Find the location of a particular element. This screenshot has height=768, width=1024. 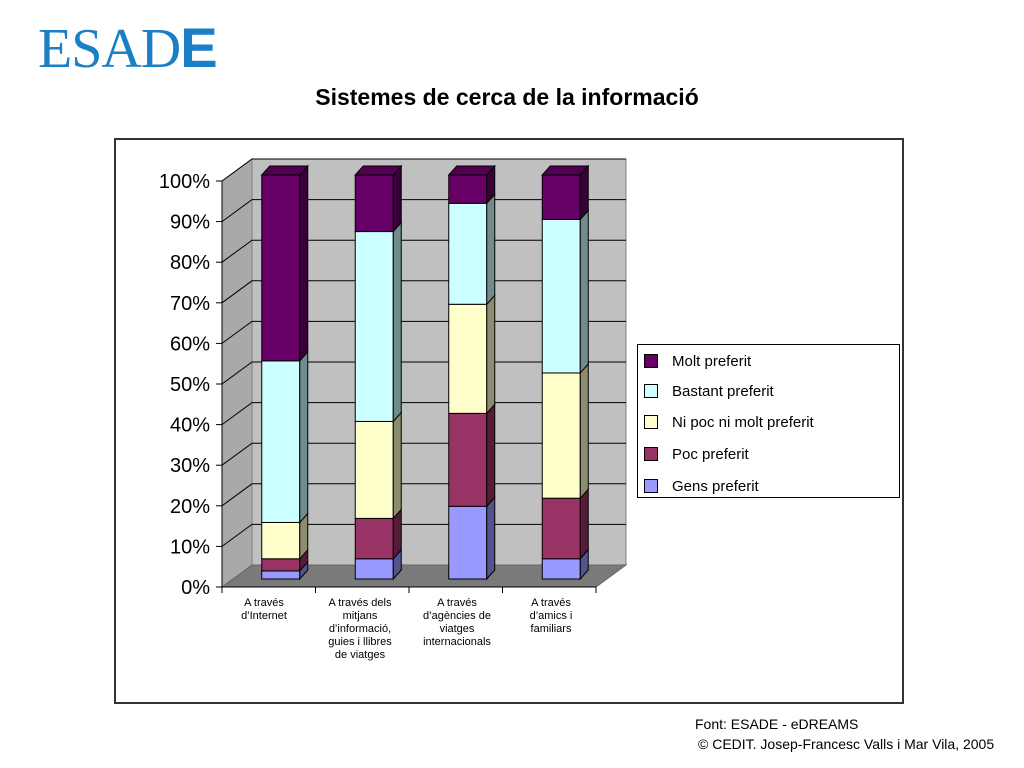

legend-item: Bastant preferit is located at coordinates (709, 391).